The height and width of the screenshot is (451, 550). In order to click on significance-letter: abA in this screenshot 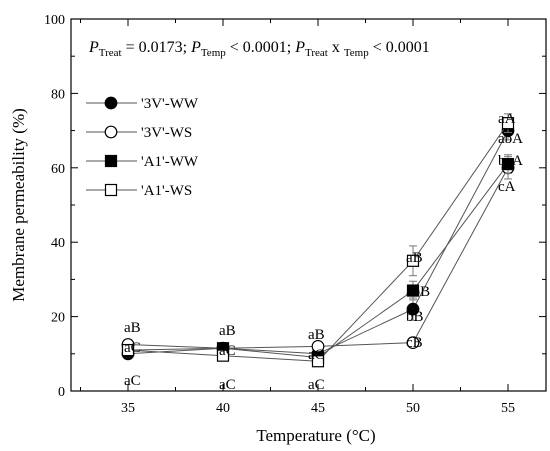, I will do `click(510, 139)`.